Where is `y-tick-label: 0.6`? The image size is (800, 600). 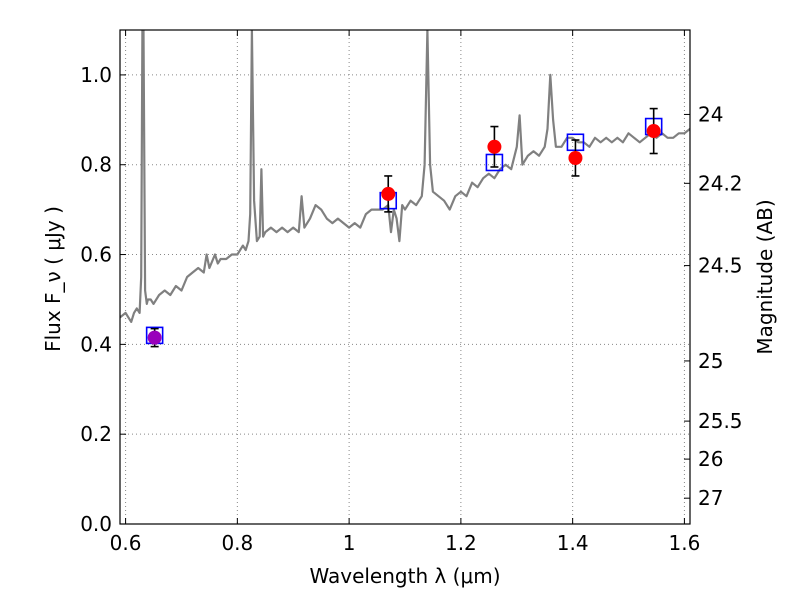
y-tick-label: 0.6 is located at coordinates (96, 255).